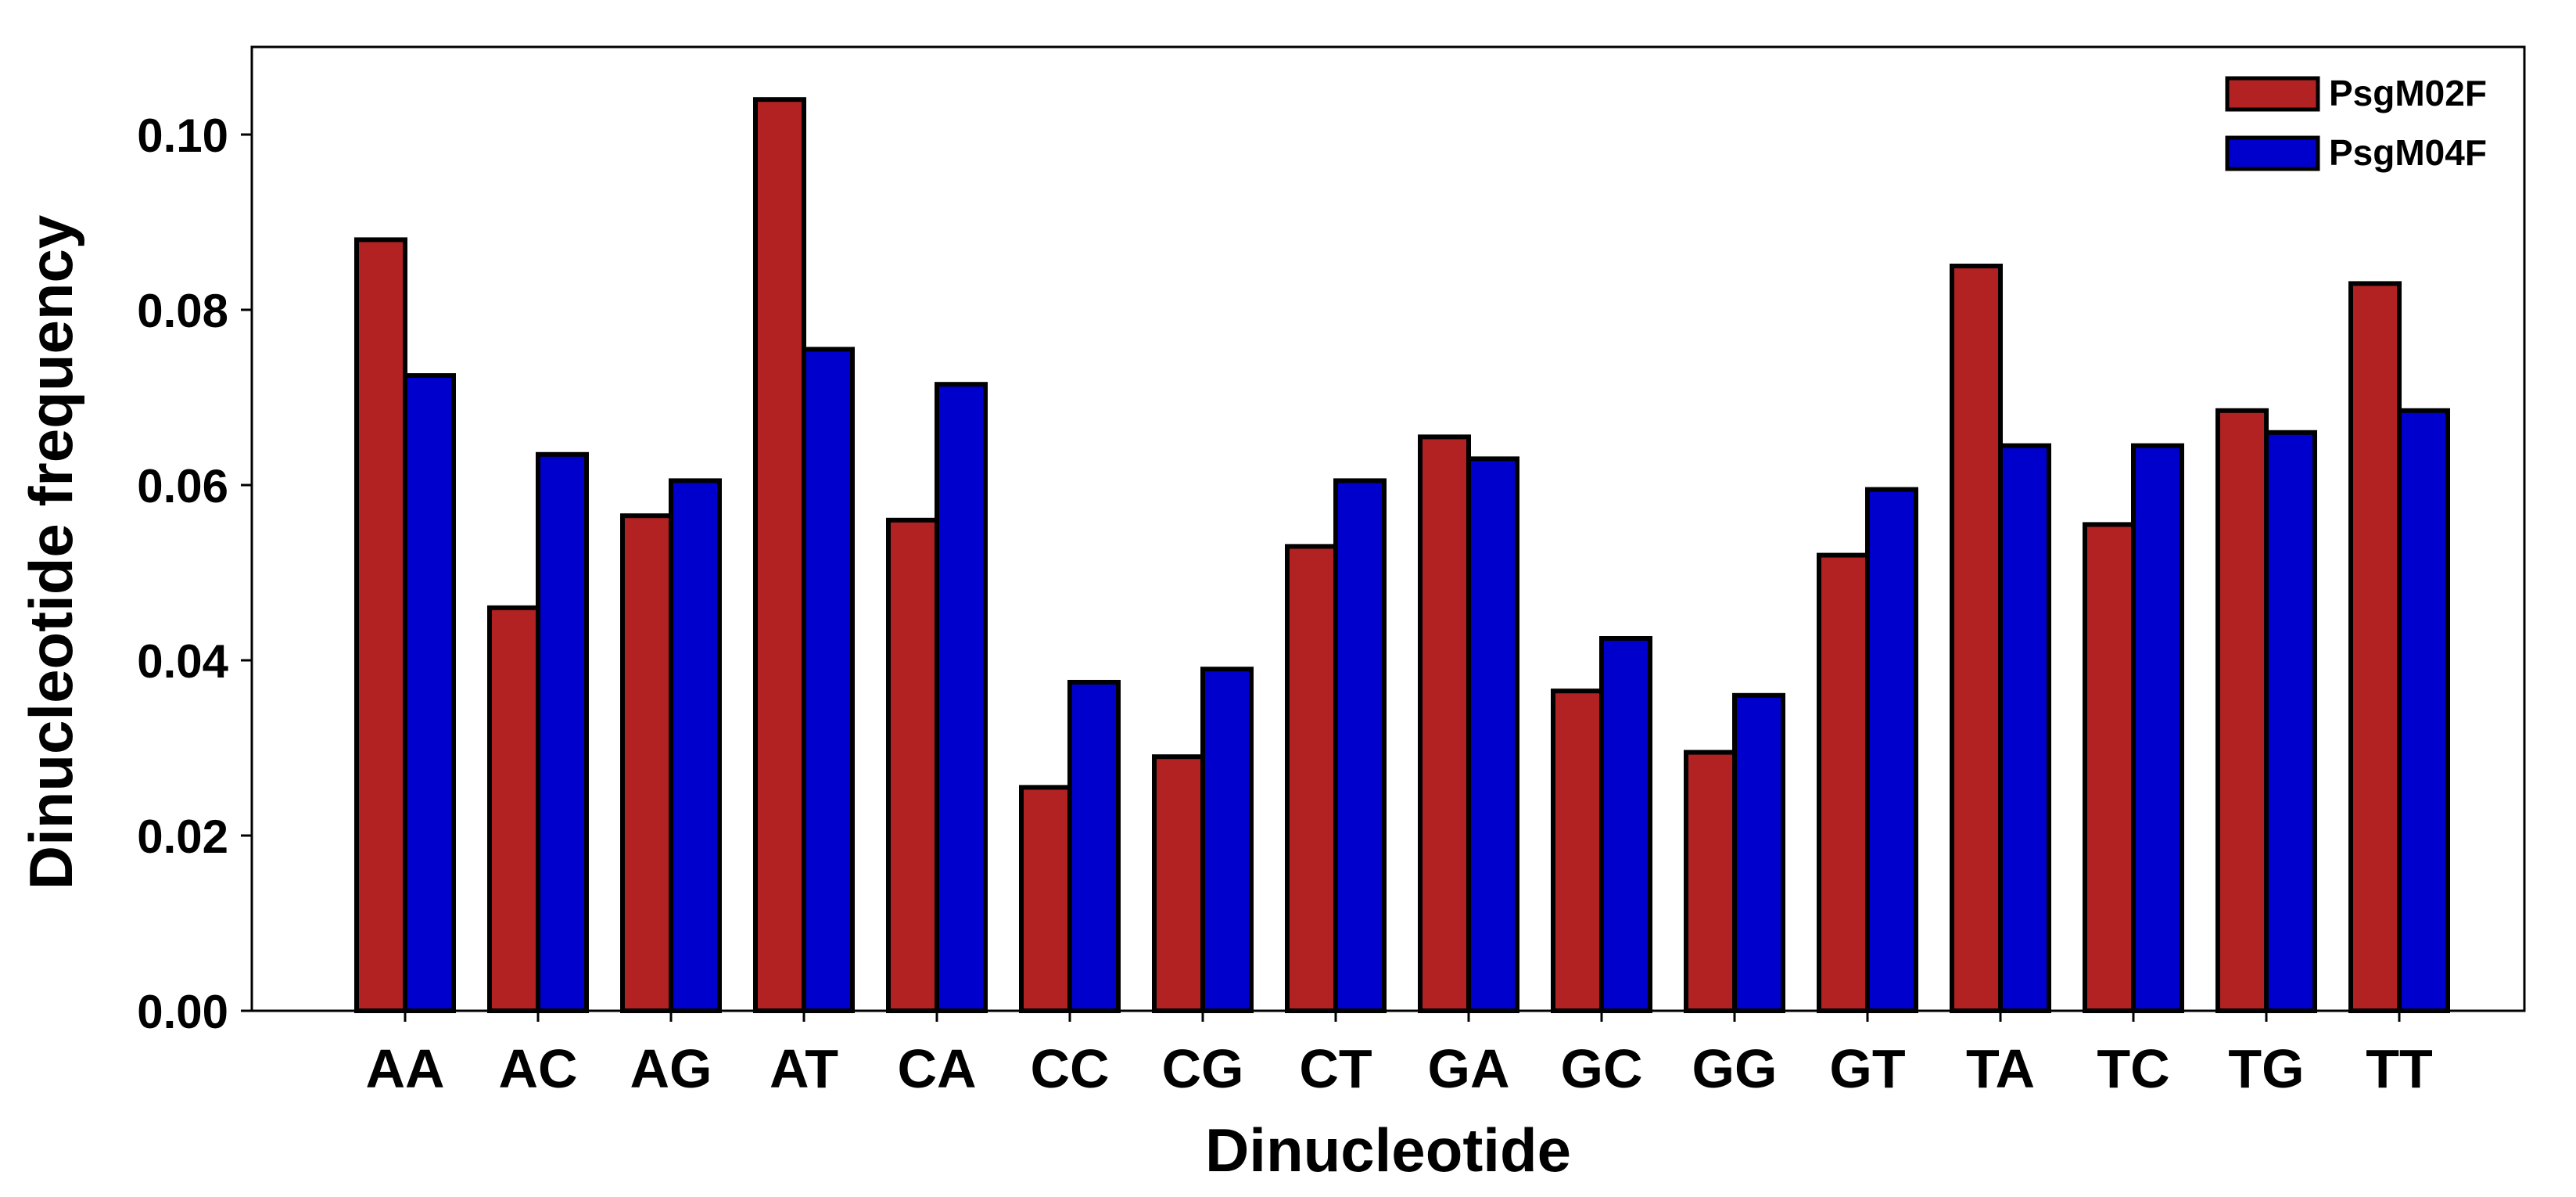  Describe the element at coordinates (2408, 93) in the screenshot. I see `legend-label-PsgM02F: PsgM02F` at that location.